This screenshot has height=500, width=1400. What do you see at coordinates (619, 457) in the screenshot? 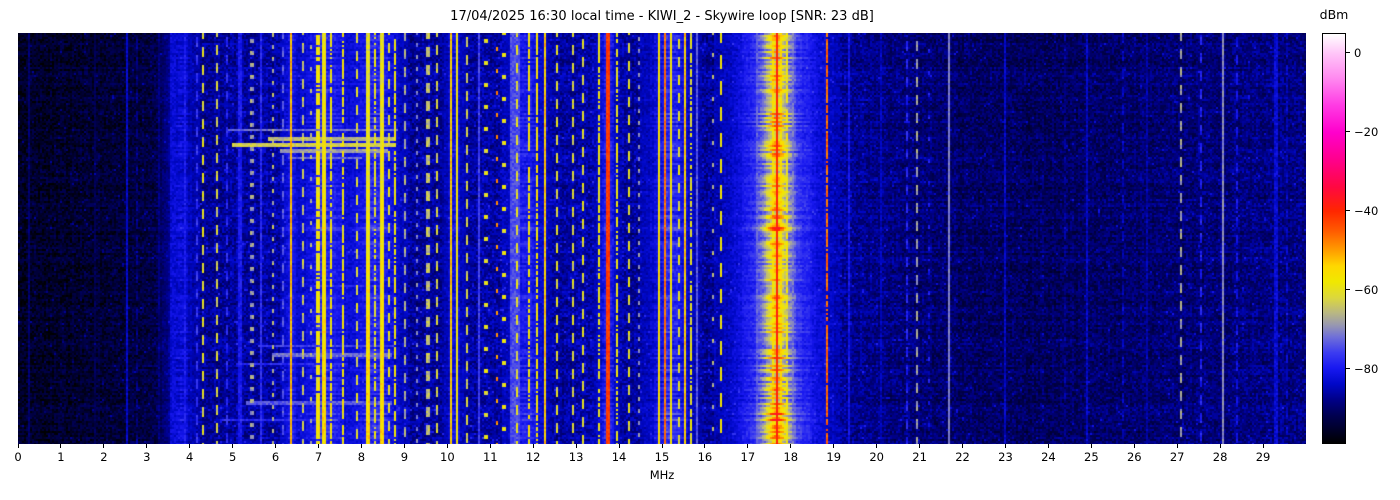
I see `x-tick-label: 14` at bounding box center [619, 457].